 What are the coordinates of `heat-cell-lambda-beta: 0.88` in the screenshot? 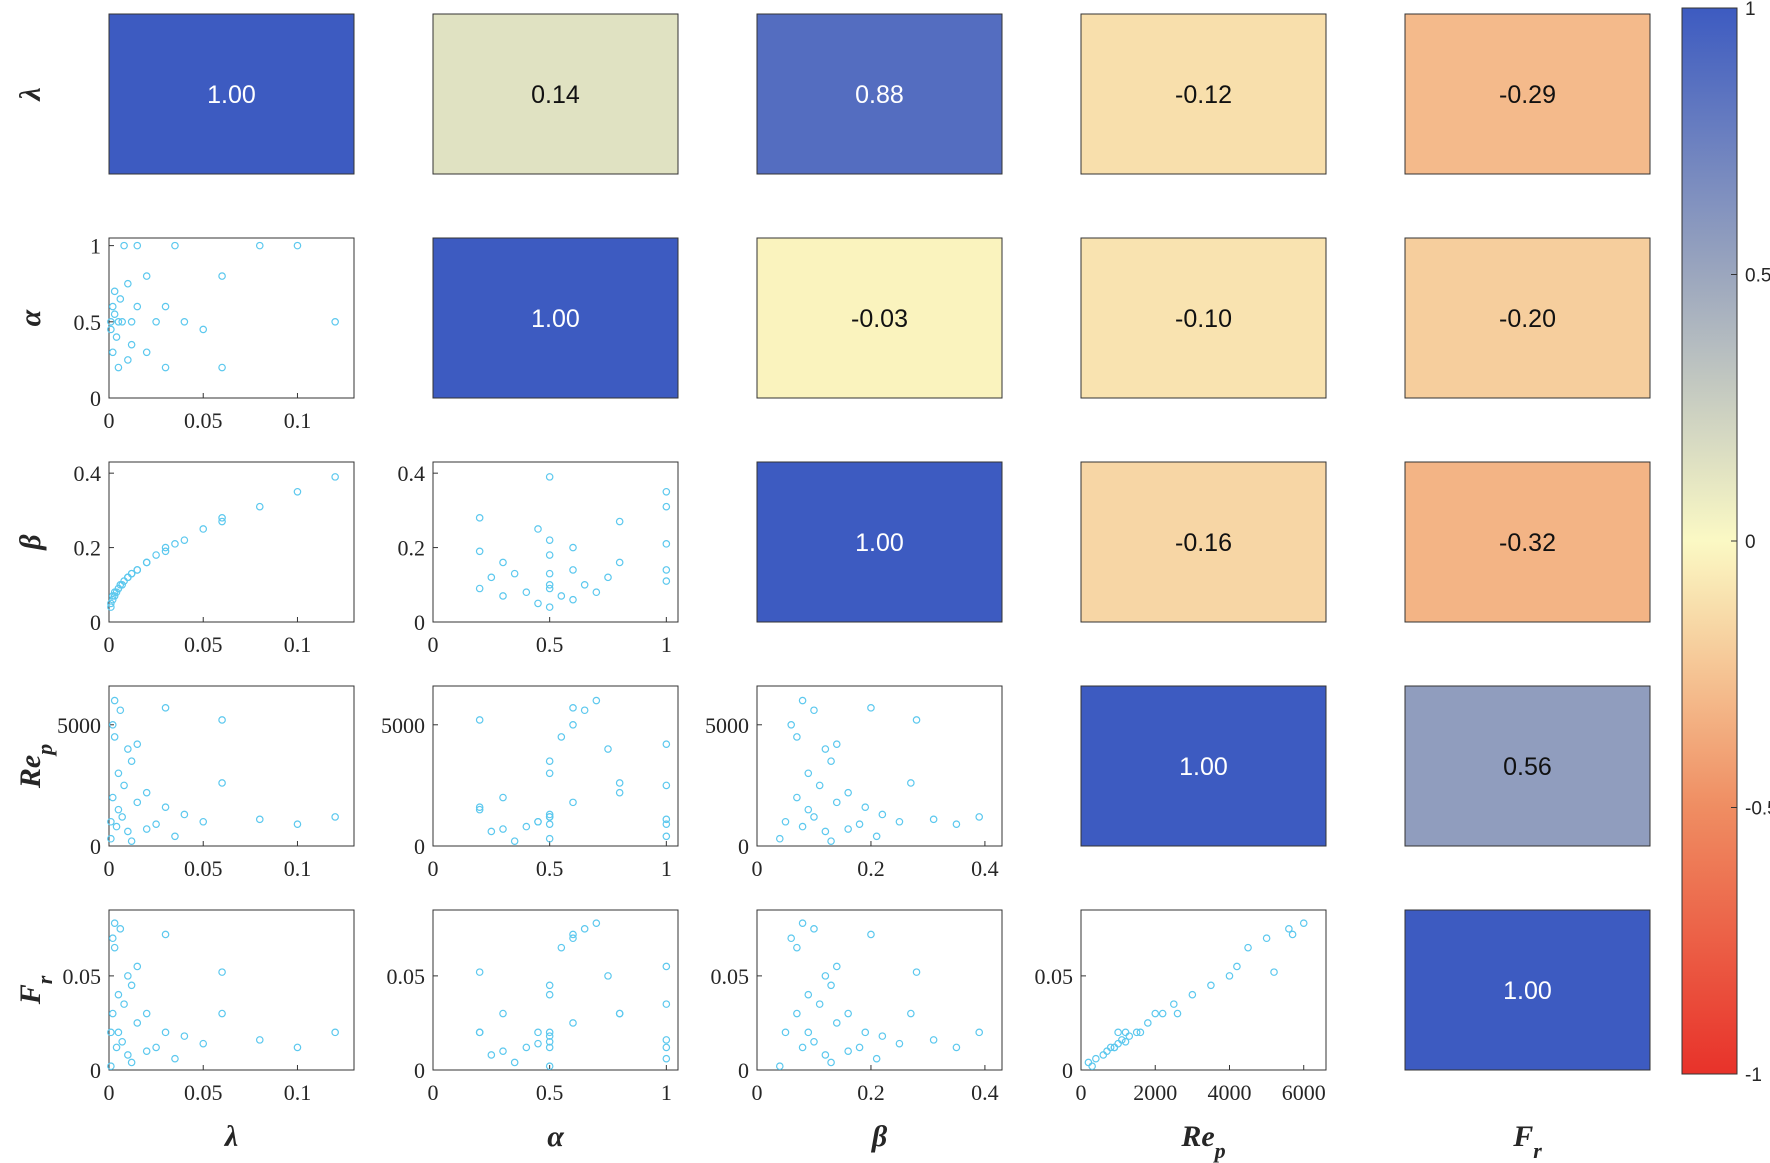 It's located at (879, 94).